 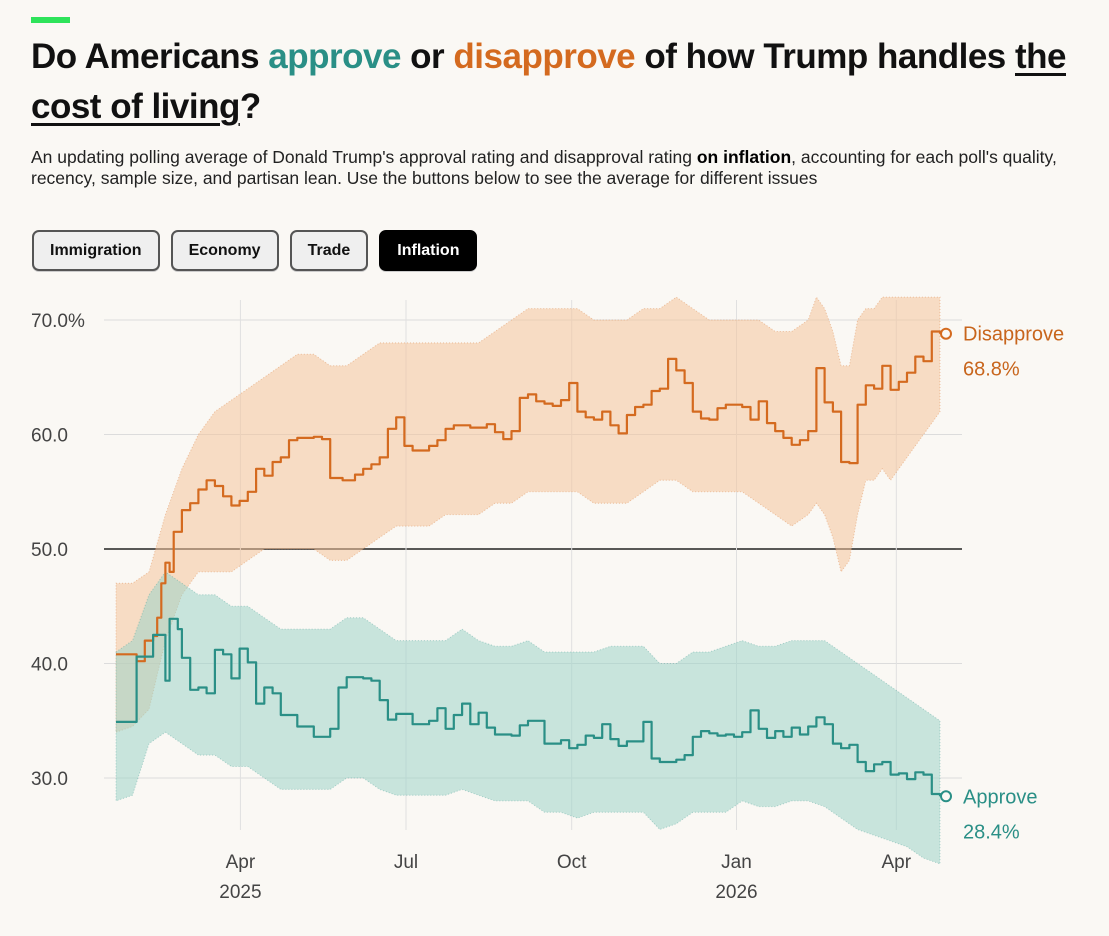 I want to click on approve-line, so click(x=529, y=707).